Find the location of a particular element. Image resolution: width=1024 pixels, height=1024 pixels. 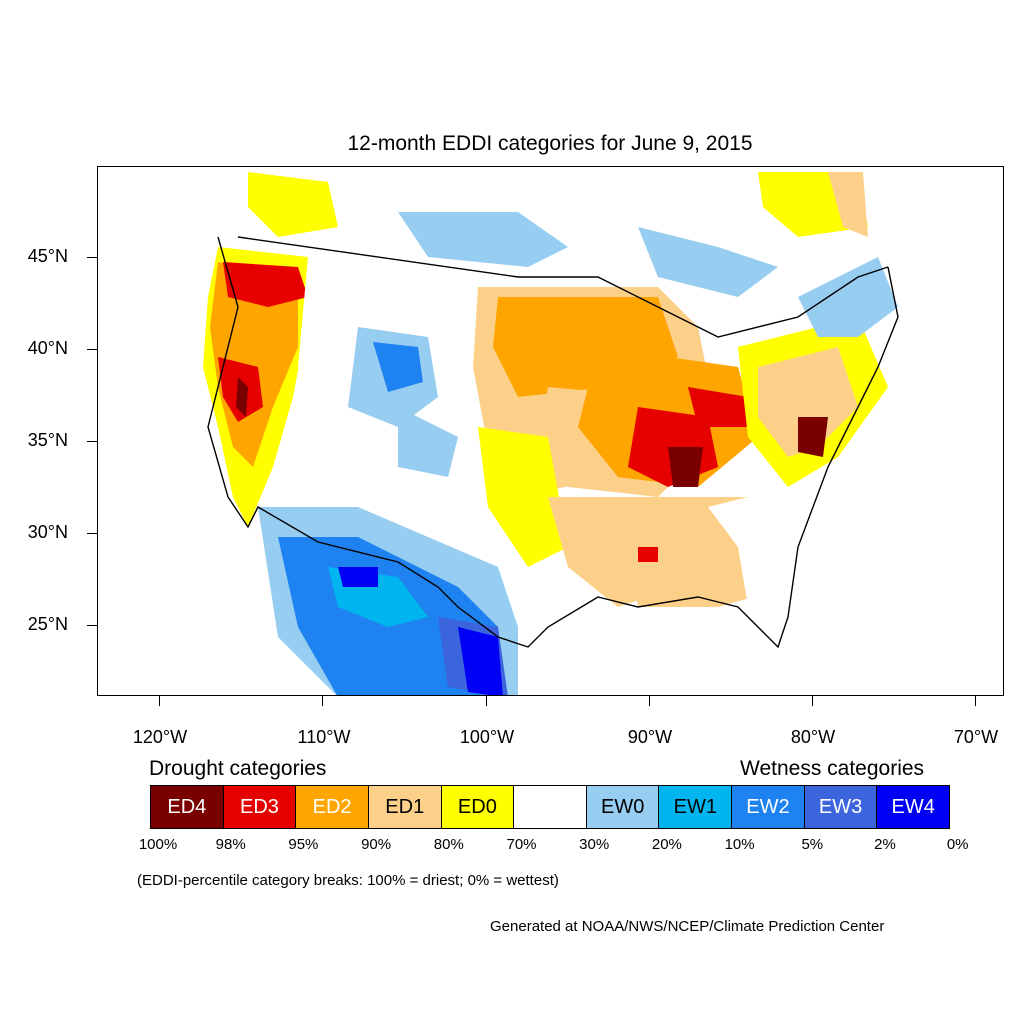

x-axis-label: 120°W is located at coordinates (160, 737).